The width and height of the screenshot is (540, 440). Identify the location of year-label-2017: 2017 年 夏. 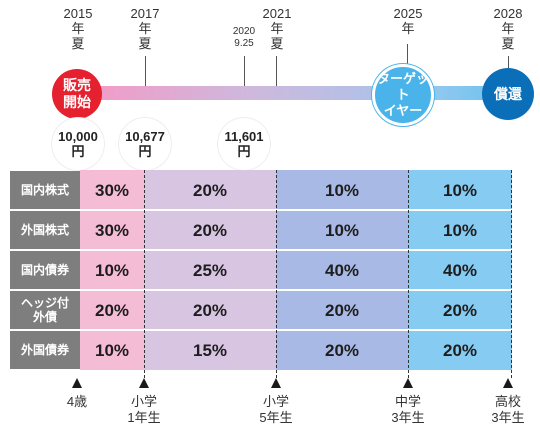
(145, 28).